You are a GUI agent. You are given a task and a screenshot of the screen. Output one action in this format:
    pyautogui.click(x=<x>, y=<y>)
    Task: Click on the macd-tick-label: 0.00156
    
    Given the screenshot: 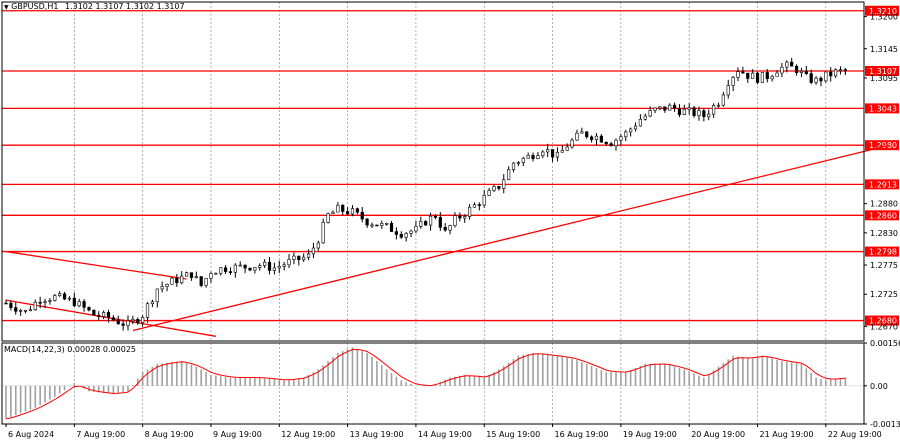 What is the action you would take?
    pyautogui.click(x=885, y=343)
    